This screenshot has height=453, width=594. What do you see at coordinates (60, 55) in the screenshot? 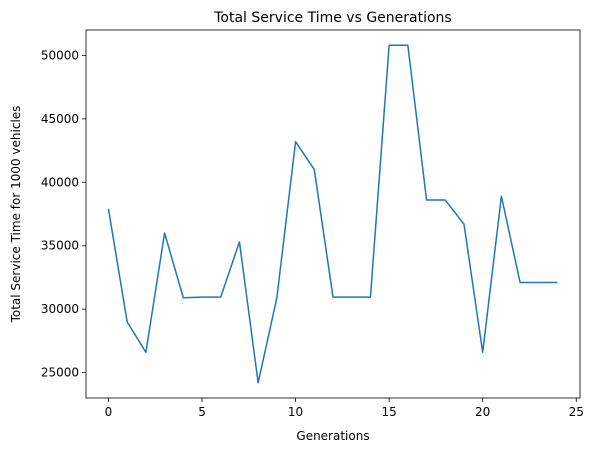
I see `y-tick-label: 50000` at bounding box center [60, 55].